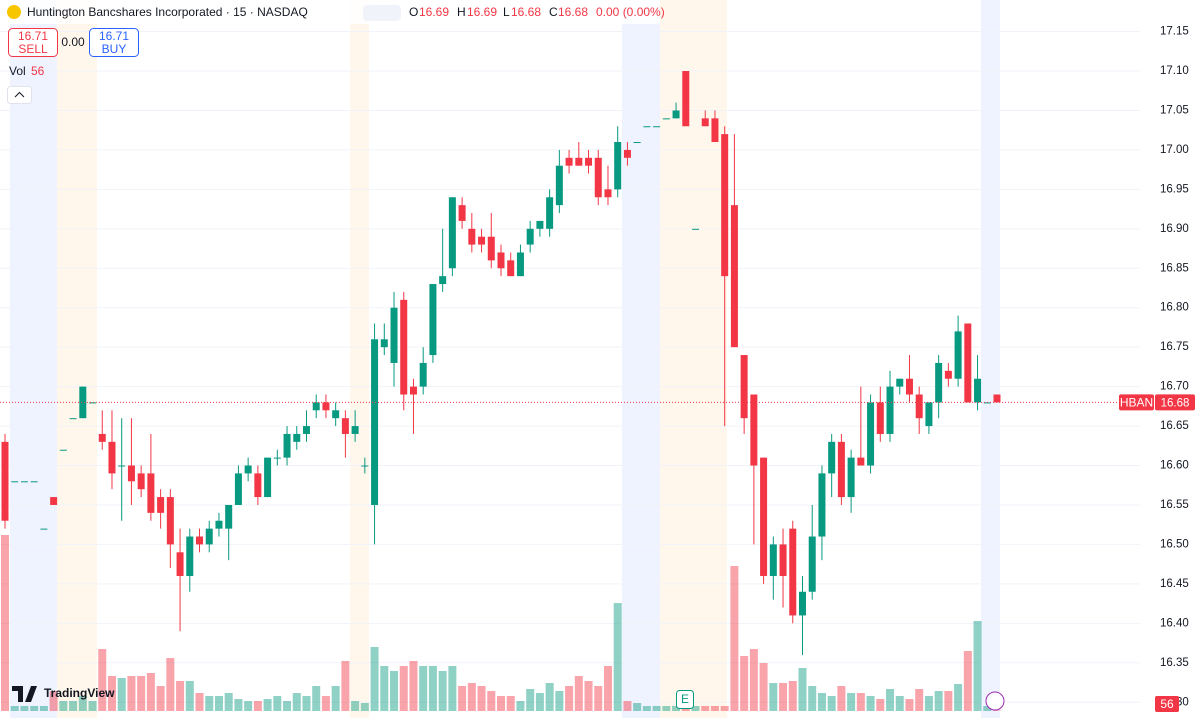 This screenshot has width=1200, height=718. What do you see at coordinates (553, 12) in the screenshot?
I see `legend-c-label: C` at bounding box center [553, 12].